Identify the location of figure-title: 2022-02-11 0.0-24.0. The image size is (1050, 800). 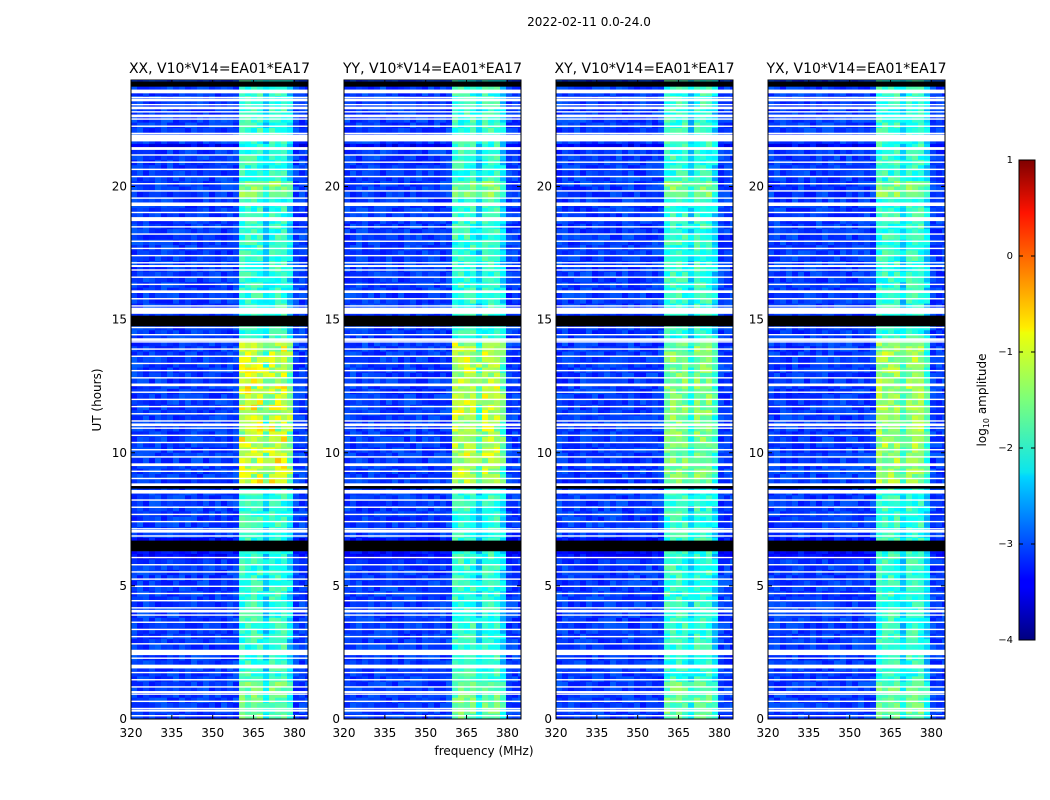
(589, 22).